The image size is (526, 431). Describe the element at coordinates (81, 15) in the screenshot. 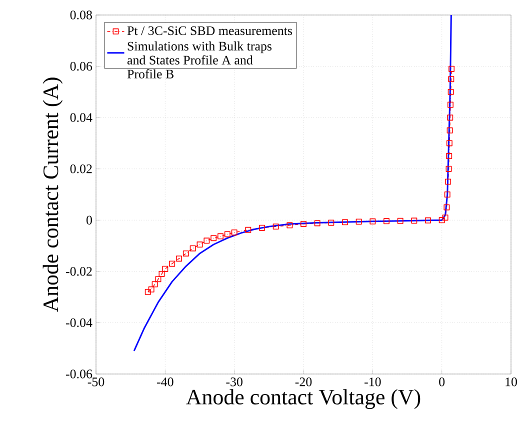

I see `y-tick-label: 0.08` at that location.